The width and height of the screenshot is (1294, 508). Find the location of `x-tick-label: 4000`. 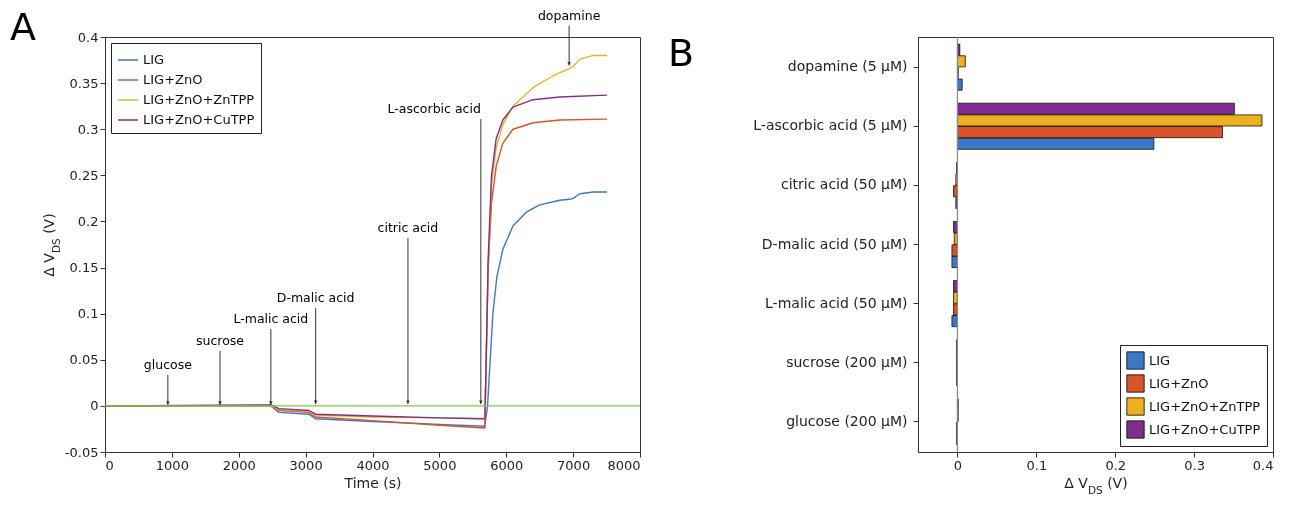

x-tick-label: 4000 is located at coordinates (373, 465).